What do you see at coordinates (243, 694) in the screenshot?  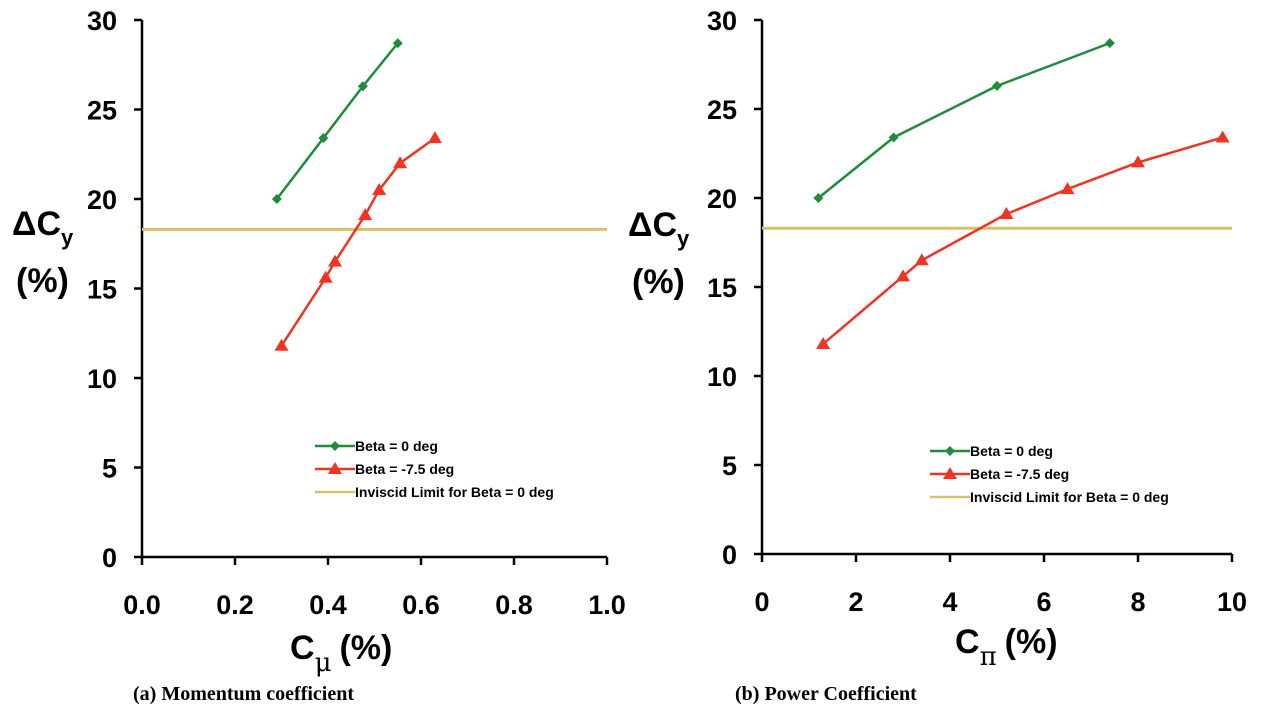 I see `figure-caption: (a) Momentum coefficient` at bounding box center [243, 694].